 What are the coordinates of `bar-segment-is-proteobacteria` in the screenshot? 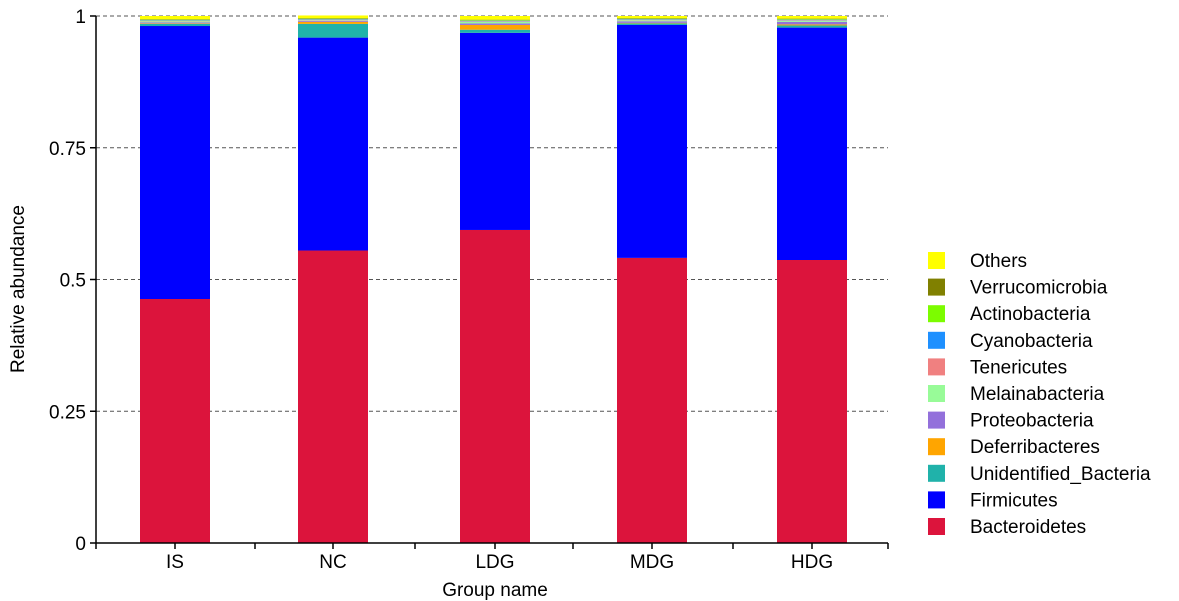 It's located at (175, 23).